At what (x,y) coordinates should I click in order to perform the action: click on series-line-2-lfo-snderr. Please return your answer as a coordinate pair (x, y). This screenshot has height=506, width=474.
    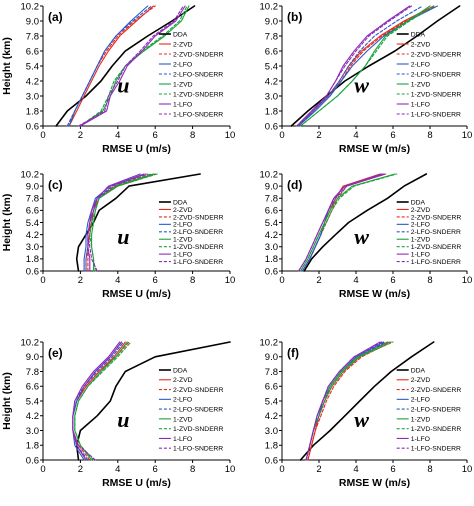
    Looking at the image, I should click on (109, 66).